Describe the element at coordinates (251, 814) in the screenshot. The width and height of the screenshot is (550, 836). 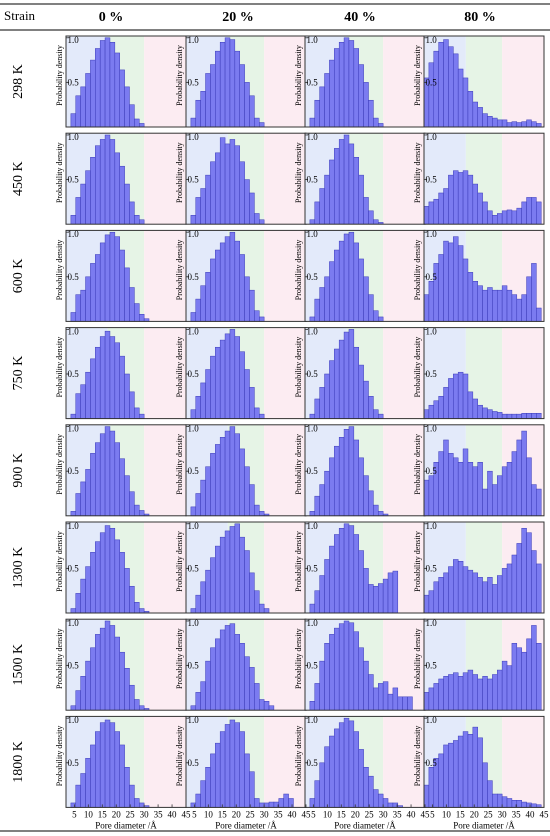
I see `x-tick-label: 25` at that location.